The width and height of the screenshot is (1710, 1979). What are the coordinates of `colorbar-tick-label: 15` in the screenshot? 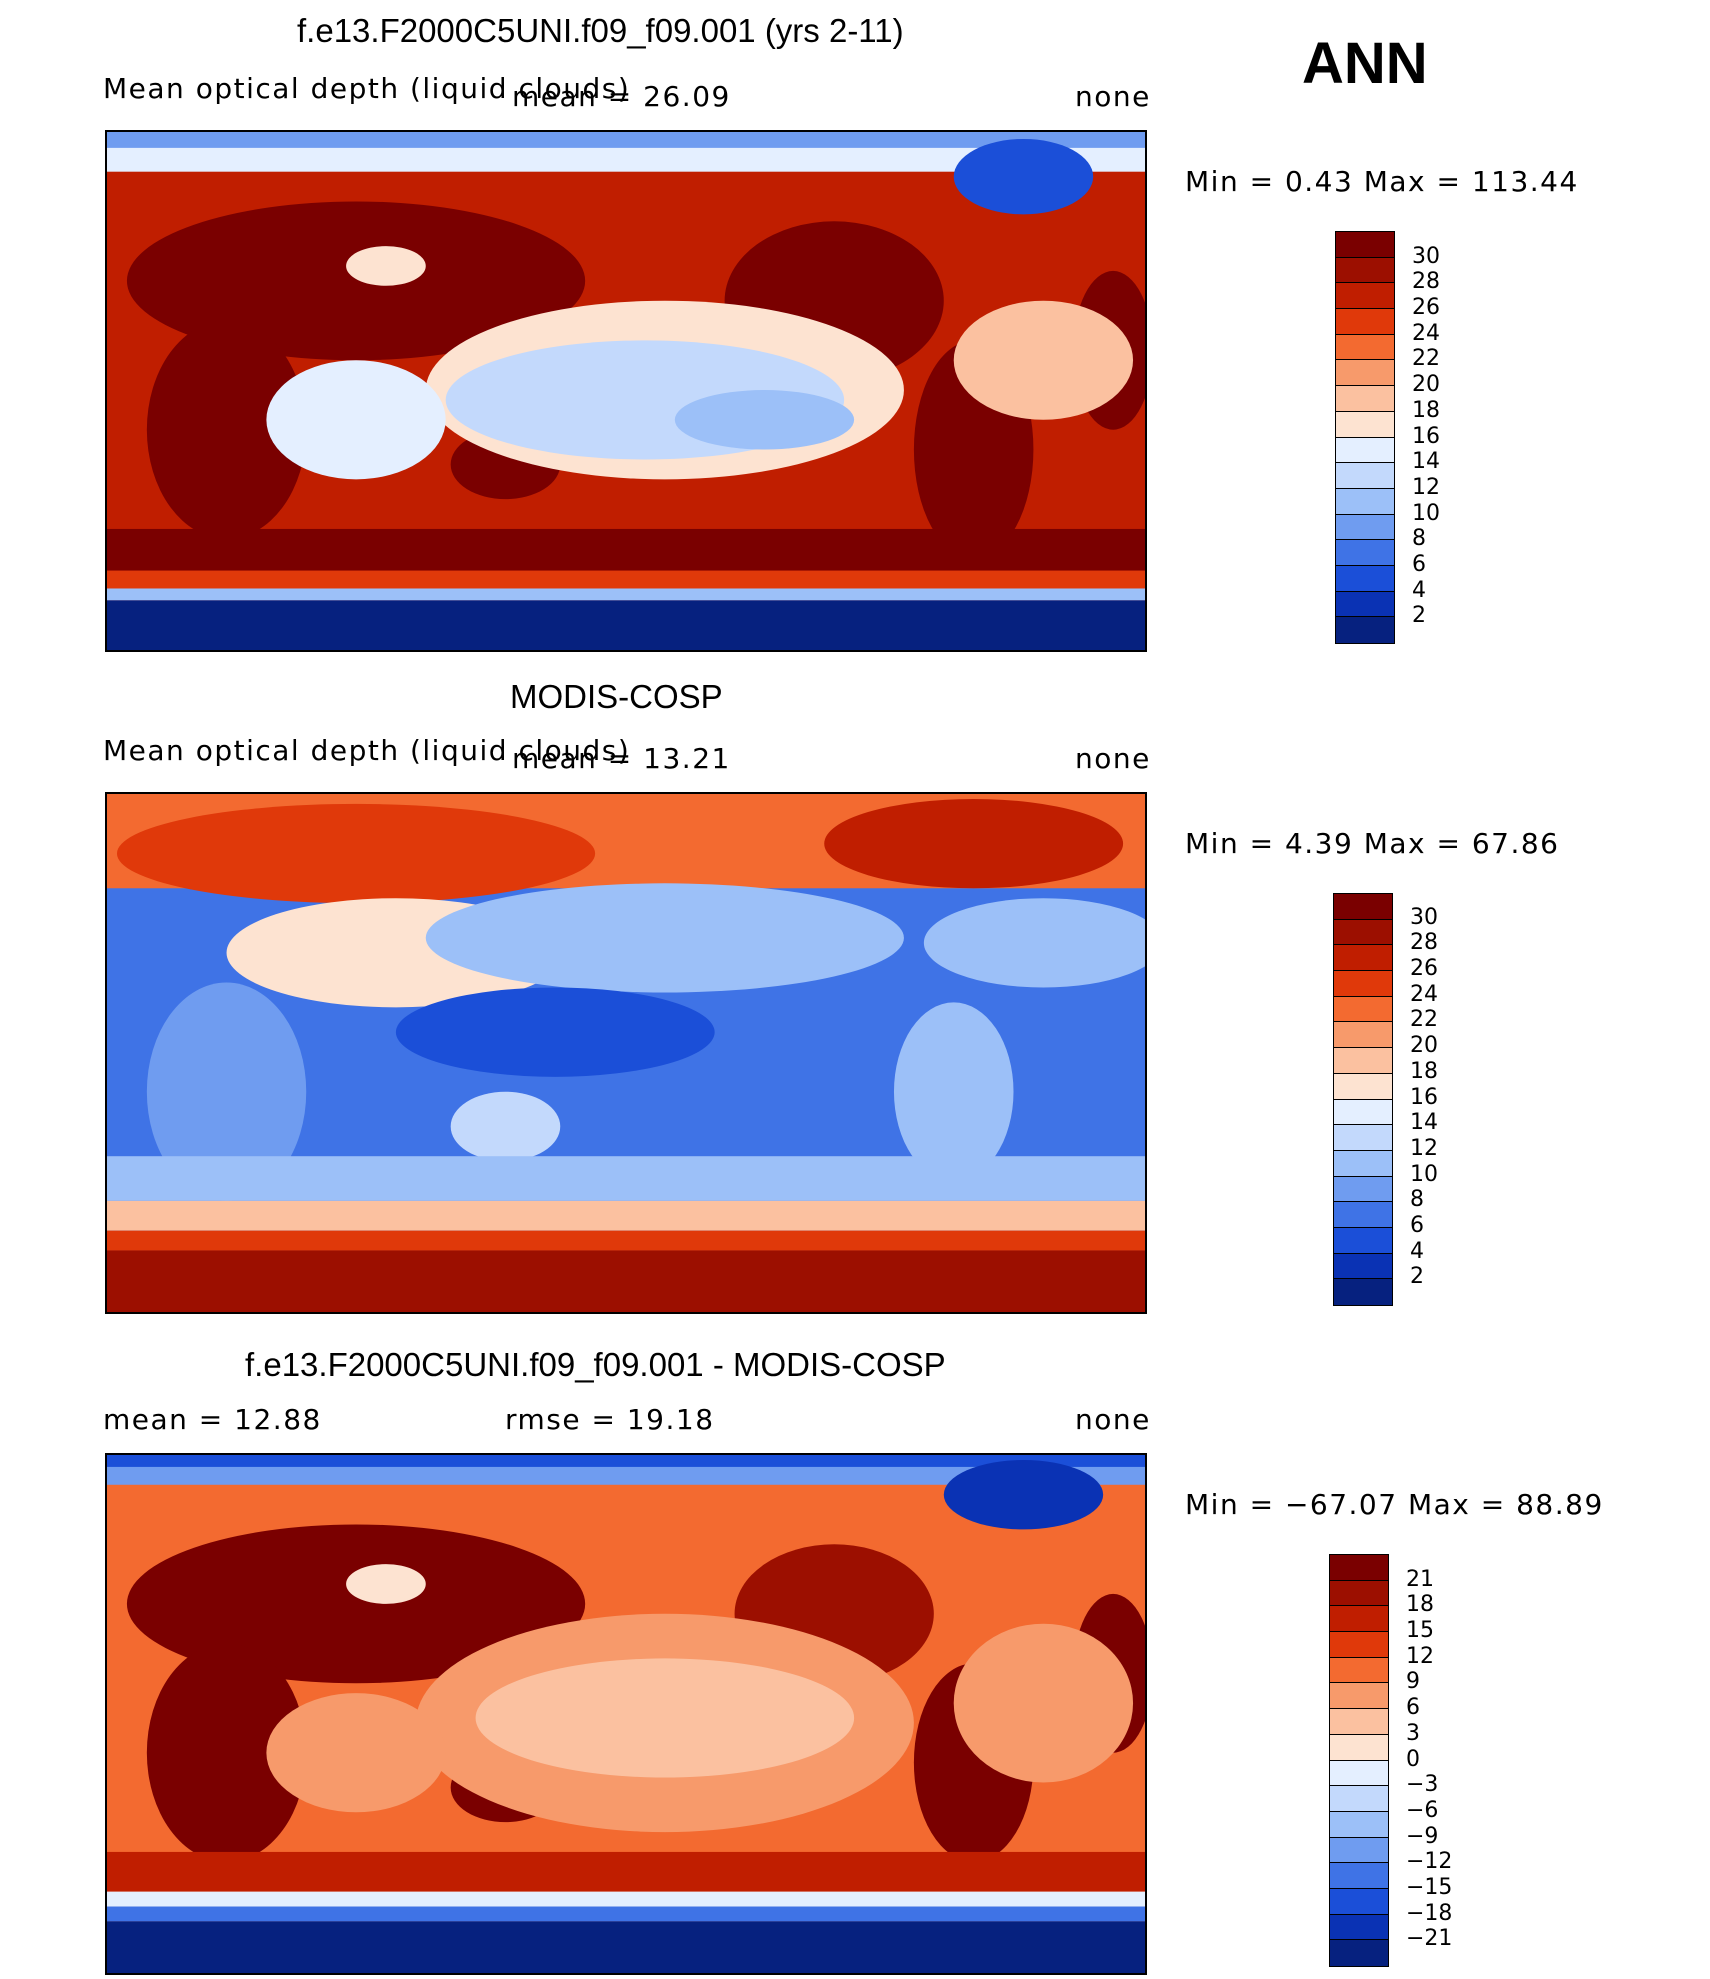 It's located at (1420, 1631).